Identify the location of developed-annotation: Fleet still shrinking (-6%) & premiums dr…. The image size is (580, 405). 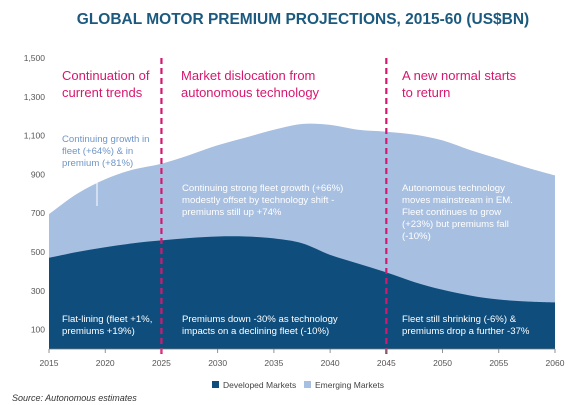
(466, 325).